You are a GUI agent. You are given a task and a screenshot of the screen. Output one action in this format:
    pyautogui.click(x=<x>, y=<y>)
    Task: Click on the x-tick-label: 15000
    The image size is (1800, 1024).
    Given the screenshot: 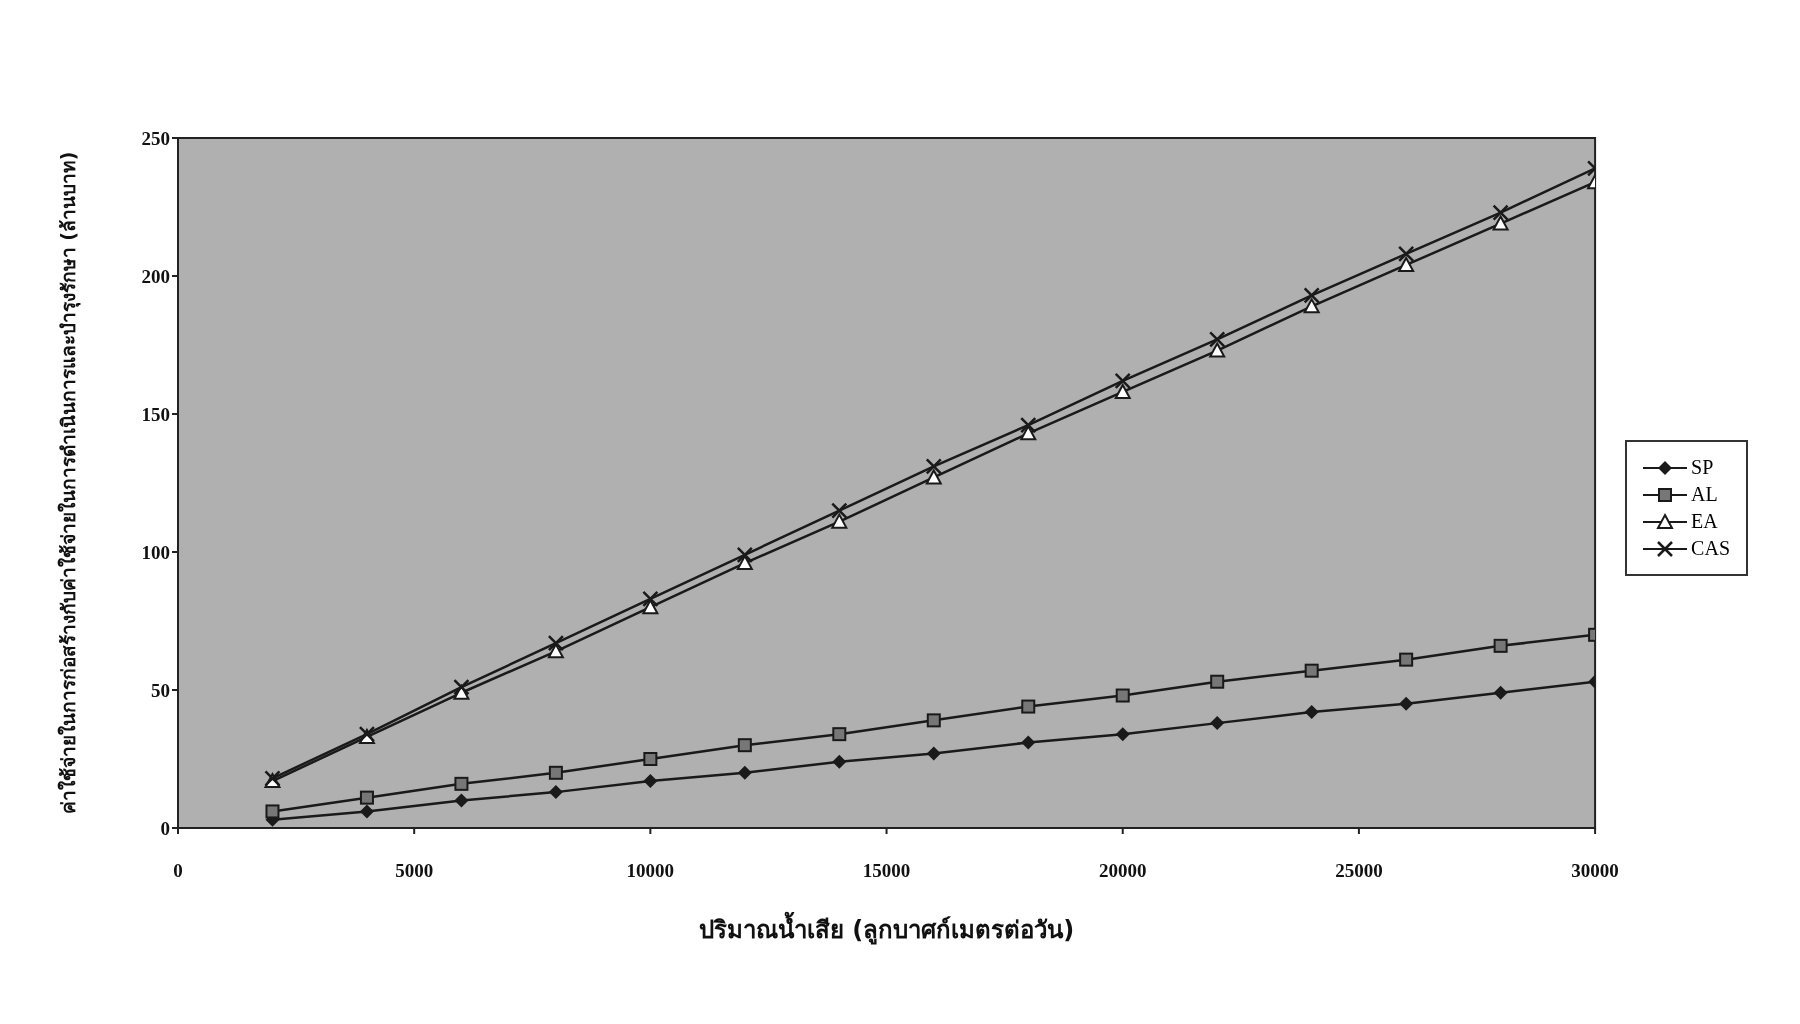 What is the action you would take?
    pyautogui.click(x=886, y=871)
    